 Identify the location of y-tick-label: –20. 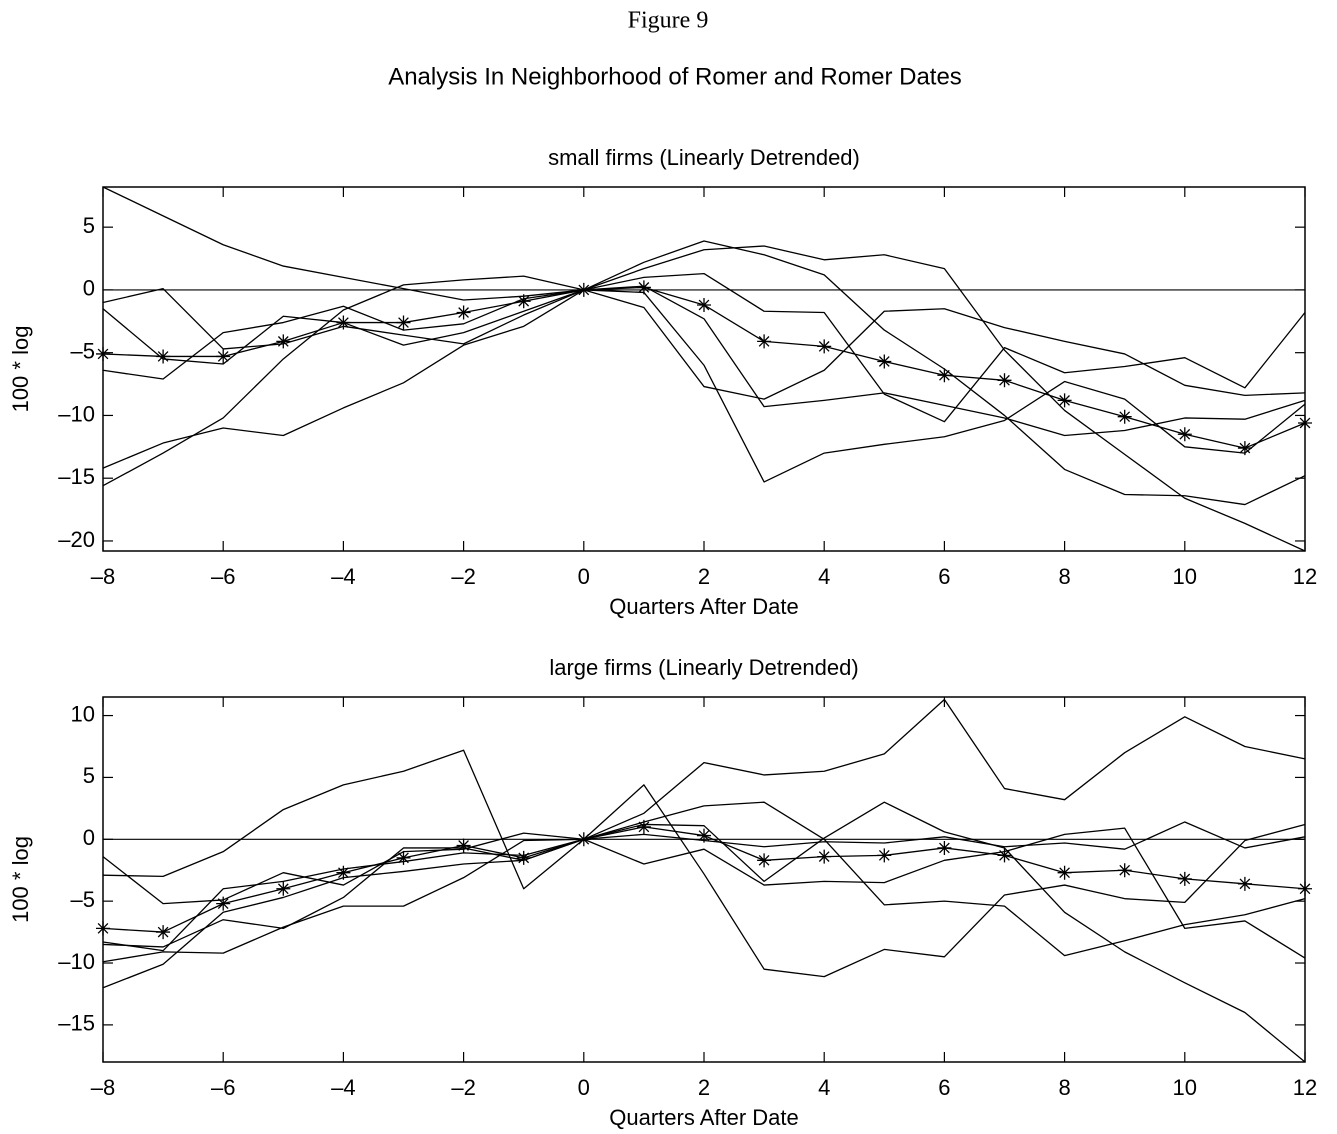
(76, 539).